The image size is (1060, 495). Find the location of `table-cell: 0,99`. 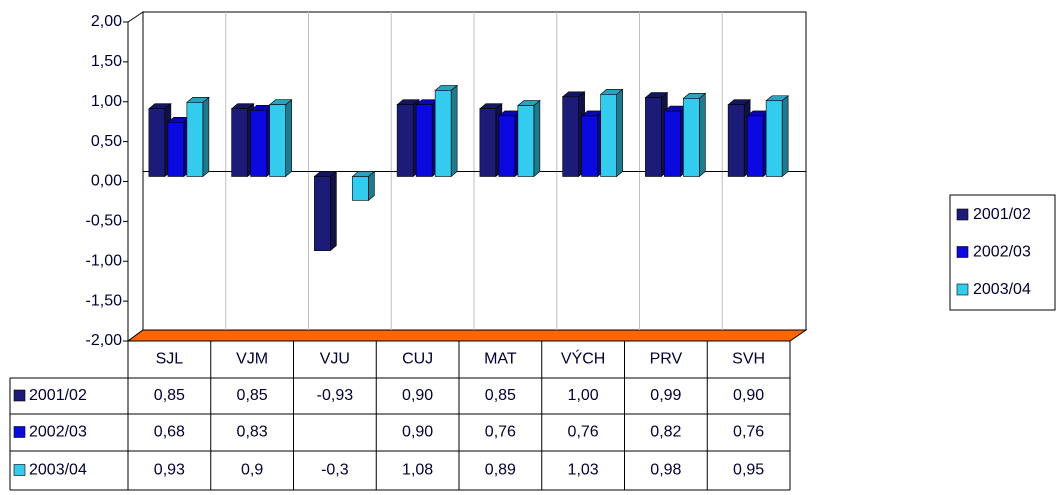

table-cell: 0,99 is located at coordinates (665, 395).